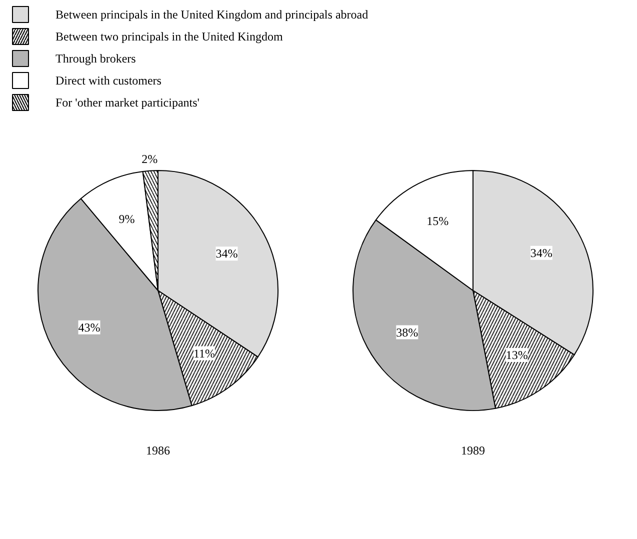  I want to click on data-label: 2%, so click(150, 159).